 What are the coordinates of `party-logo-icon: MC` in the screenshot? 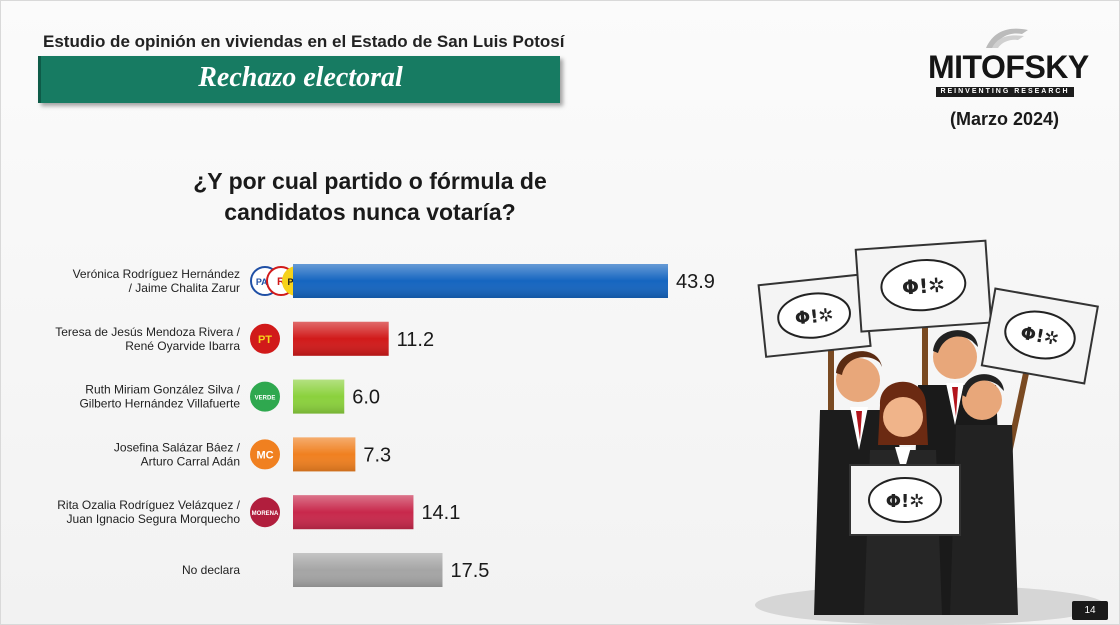 It's located at (265, 454).